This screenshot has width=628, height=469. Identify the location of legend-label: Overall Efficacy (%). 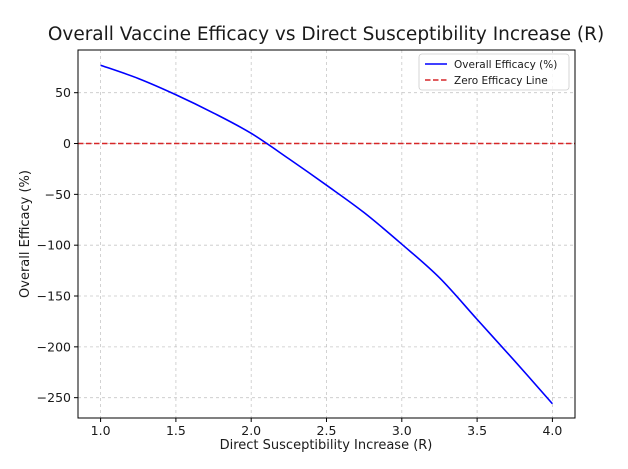
(505, 65).